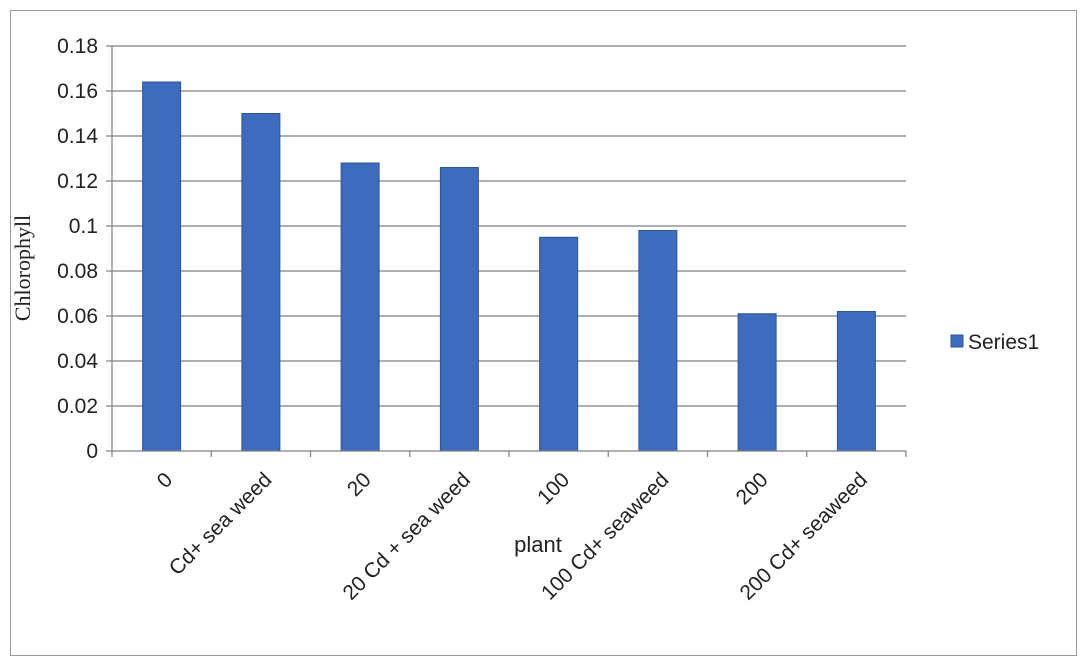 This screenshot has width=1089, height=666. What do you see at coordinates (77, 46) in the screenshot?
I see `y-tick-label: 0.18` at bounding box center [77, 46].